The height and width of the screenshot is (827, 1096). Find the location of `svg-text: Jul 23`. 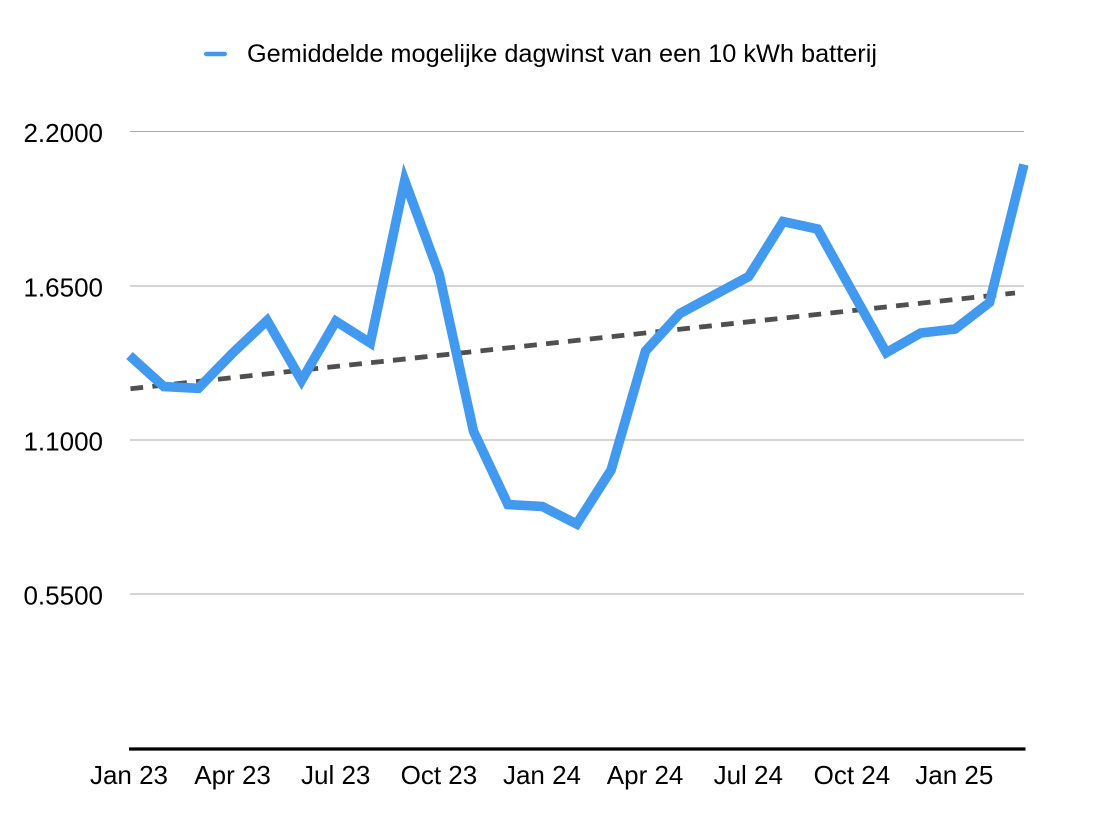

svg-text: Jul 23 is located at coordinates (335, 775).